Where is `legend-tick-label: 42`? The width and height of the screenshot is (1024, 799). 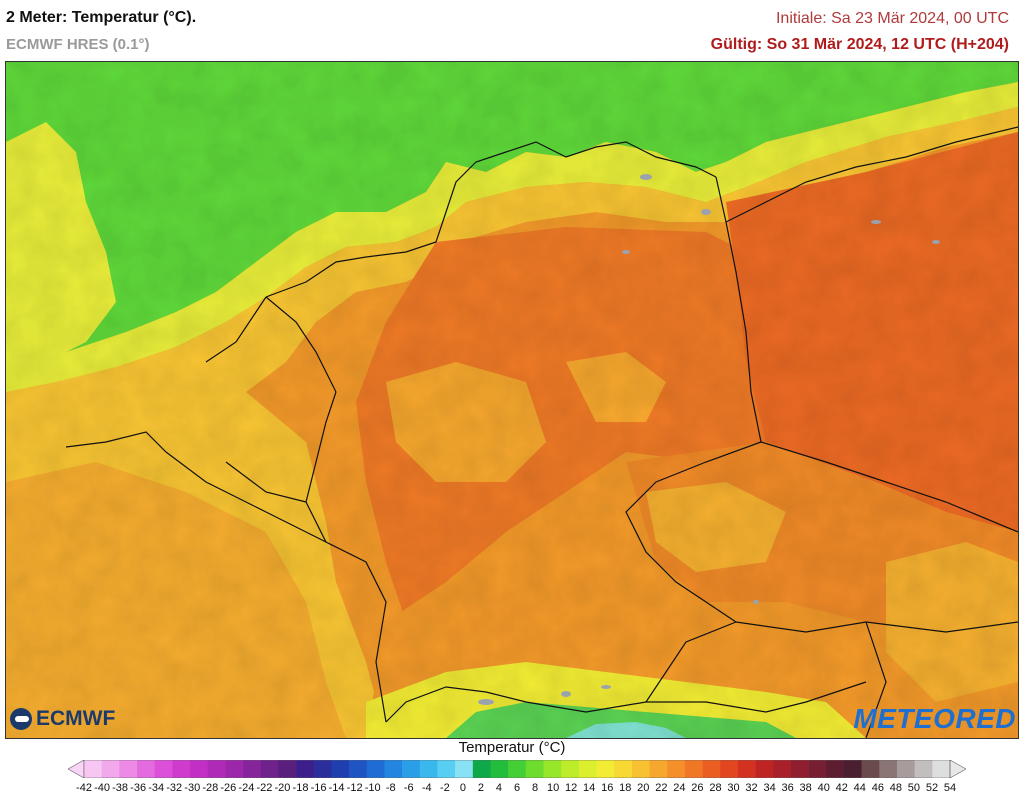
legend-tick-label: 42 is located at coordinates (841, 788).